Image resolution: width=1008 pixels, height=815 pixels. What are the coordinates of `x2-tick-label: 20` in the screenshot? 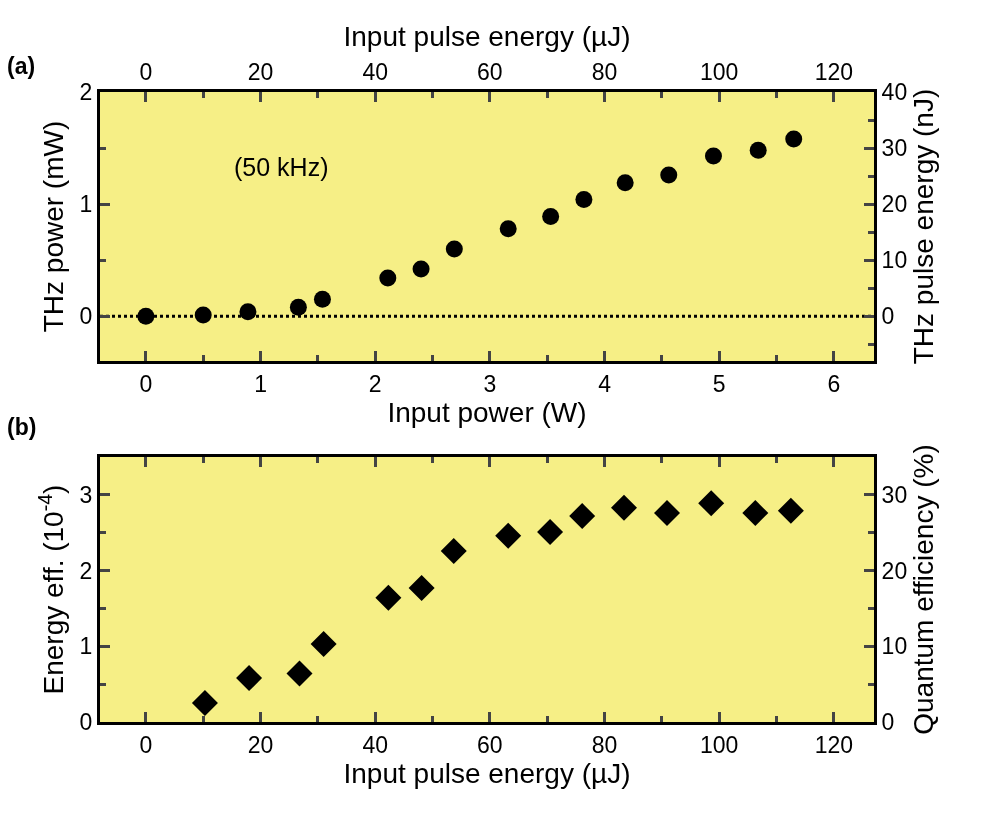 It's located at (260, 71).